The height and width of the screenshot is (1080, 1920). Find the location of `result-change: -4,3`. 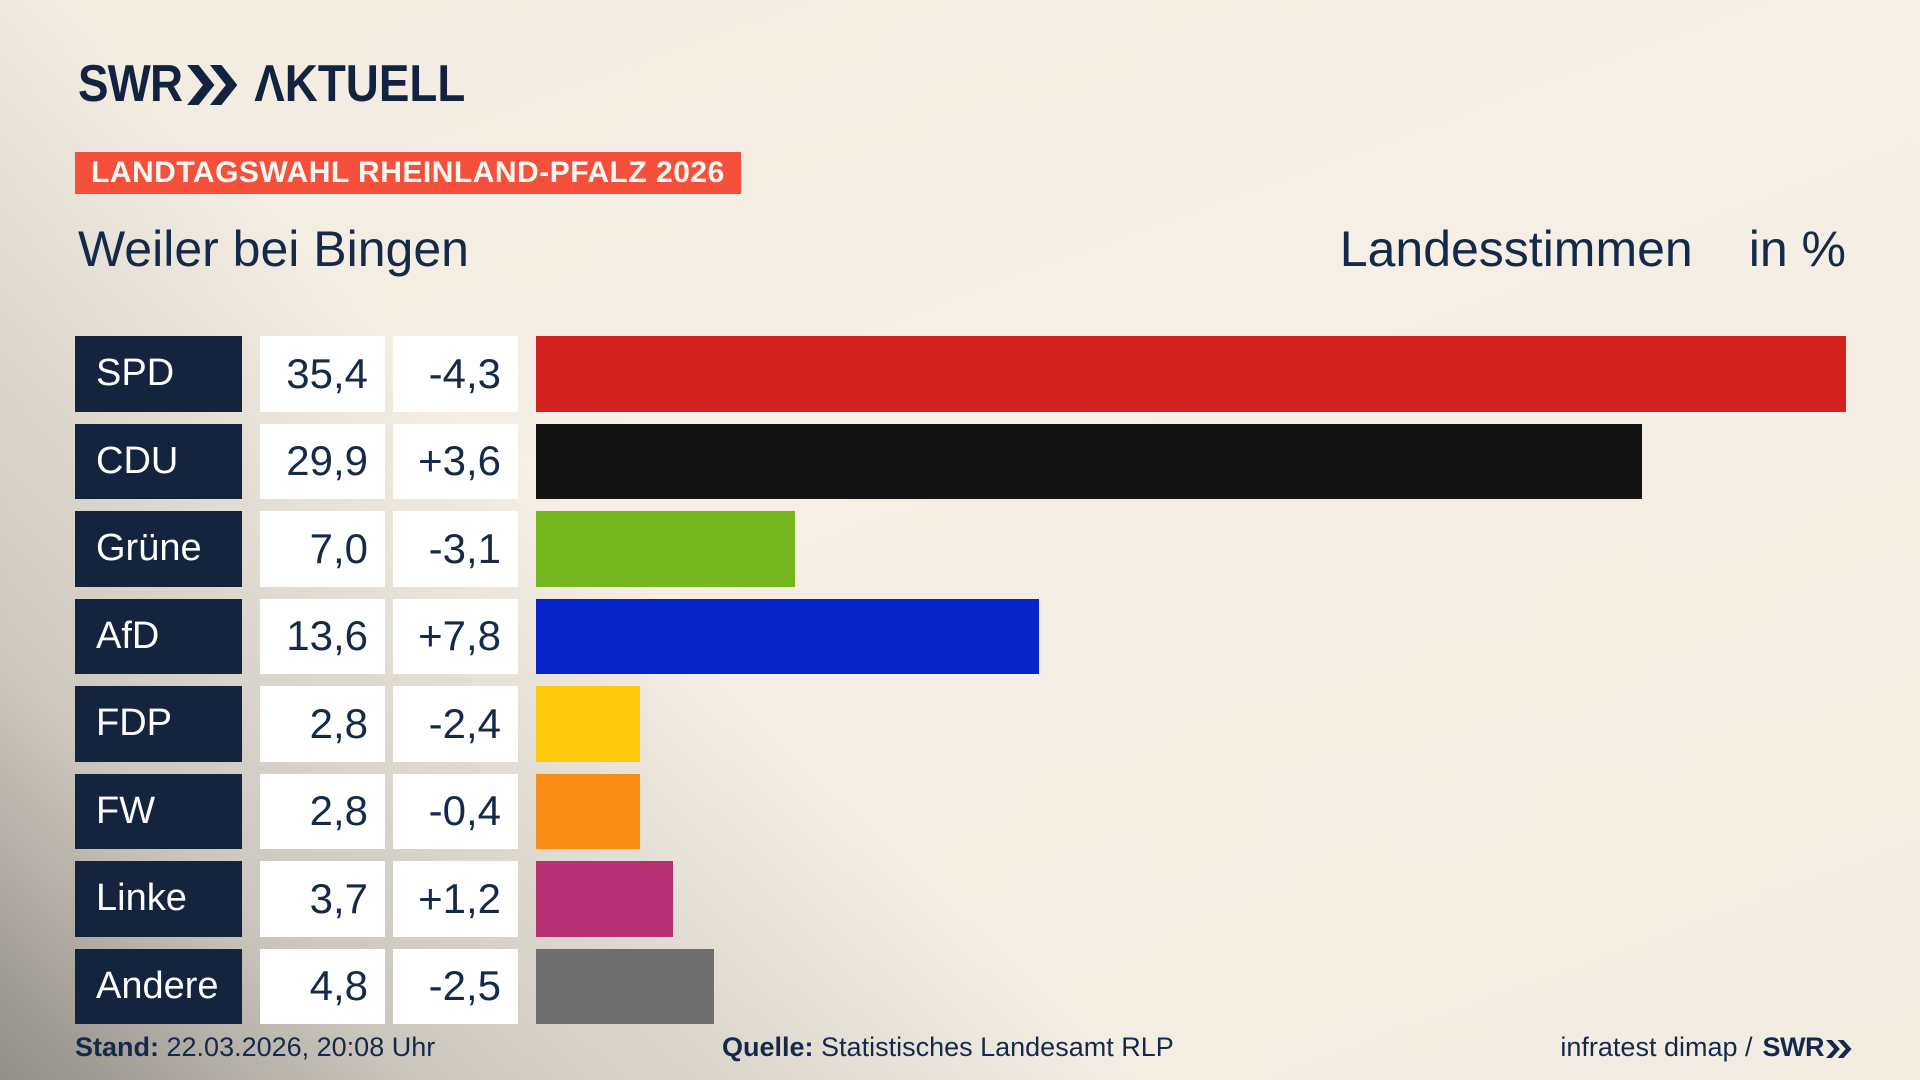

result-change: -4,3 is located at coordinates (455, 374).